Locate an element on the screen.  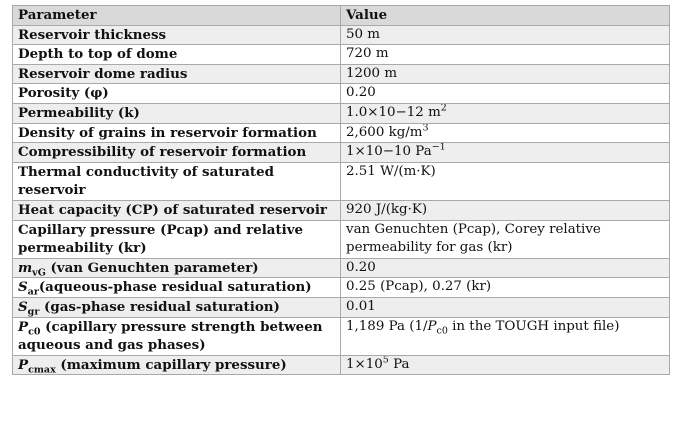
table-row: Sgr (gas-phase residual saturation) 0.01 is located at coordinates (341, 307).